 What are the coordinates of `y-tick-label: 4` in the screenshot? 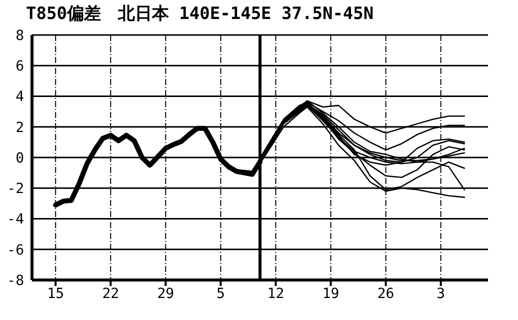 It's located at (20, 97).